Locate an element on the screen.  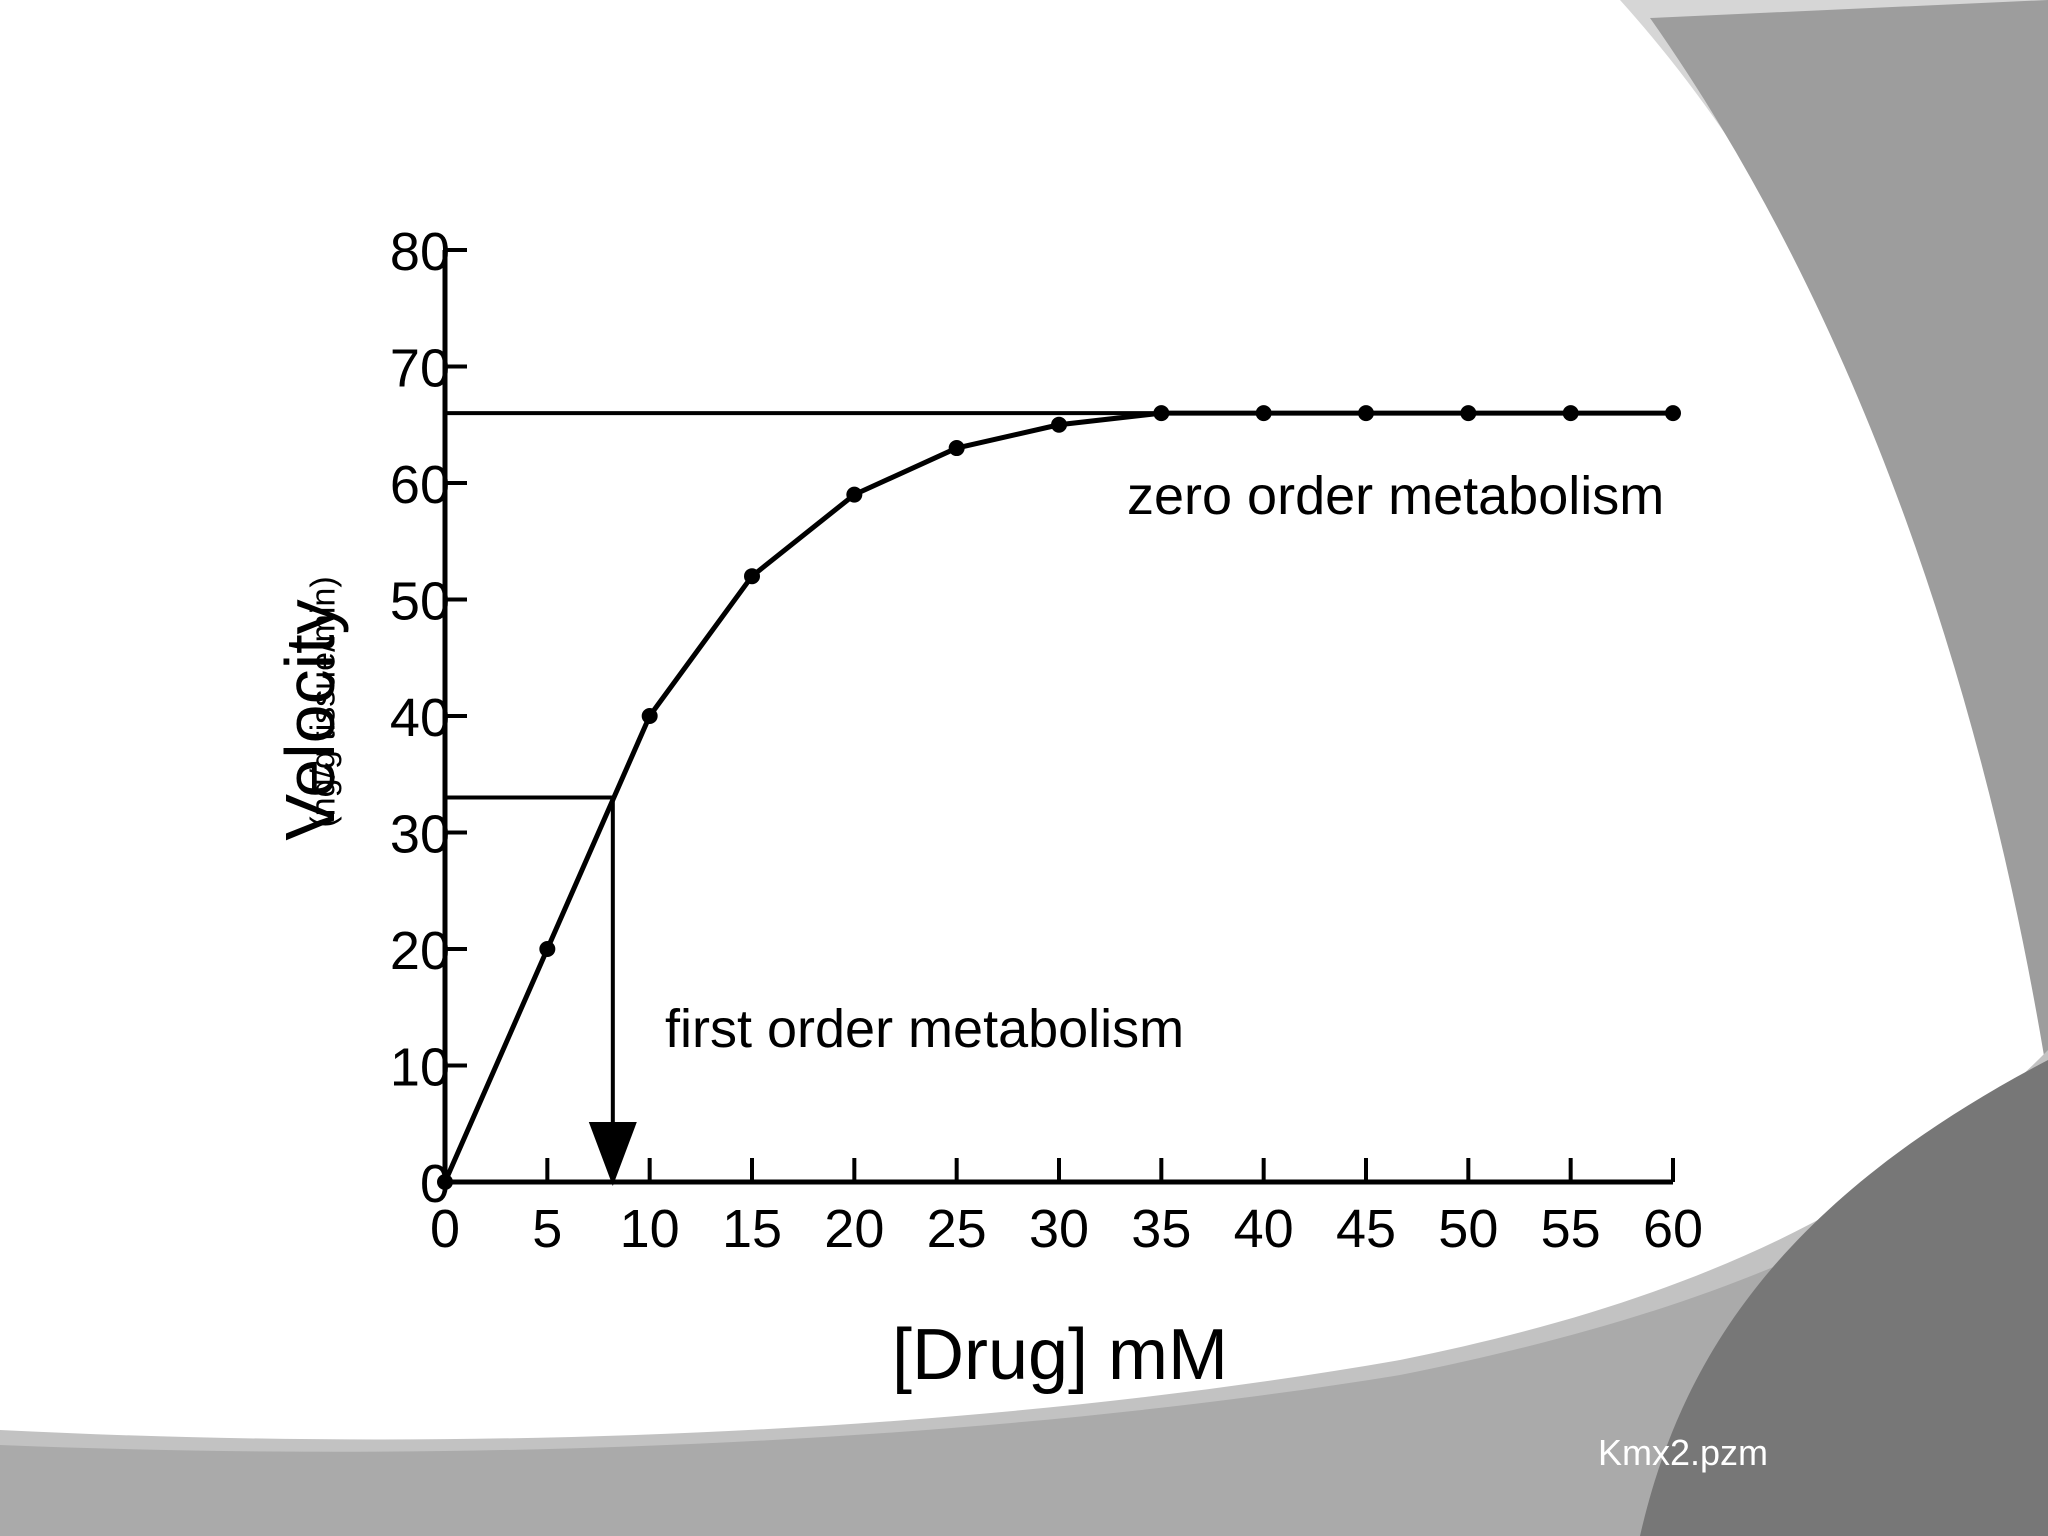
x-tick-label: 20 is located at coordinates (854, 1229).